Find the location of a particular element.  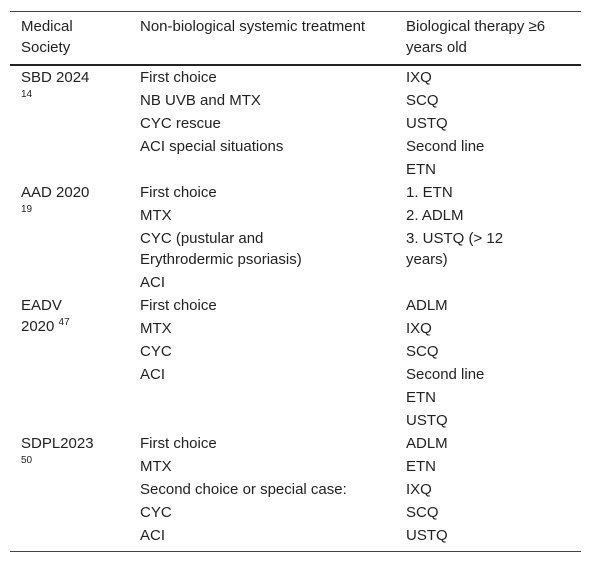

society-name: EADV 2020 is located at coordinates (41, 316).